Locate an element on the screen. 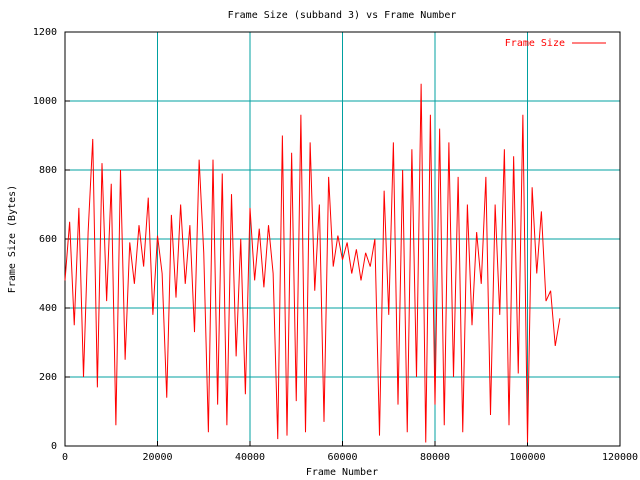 This screenshot has width=640, height=480. y-tick-label: 600 is located at coordinates (48, 239).